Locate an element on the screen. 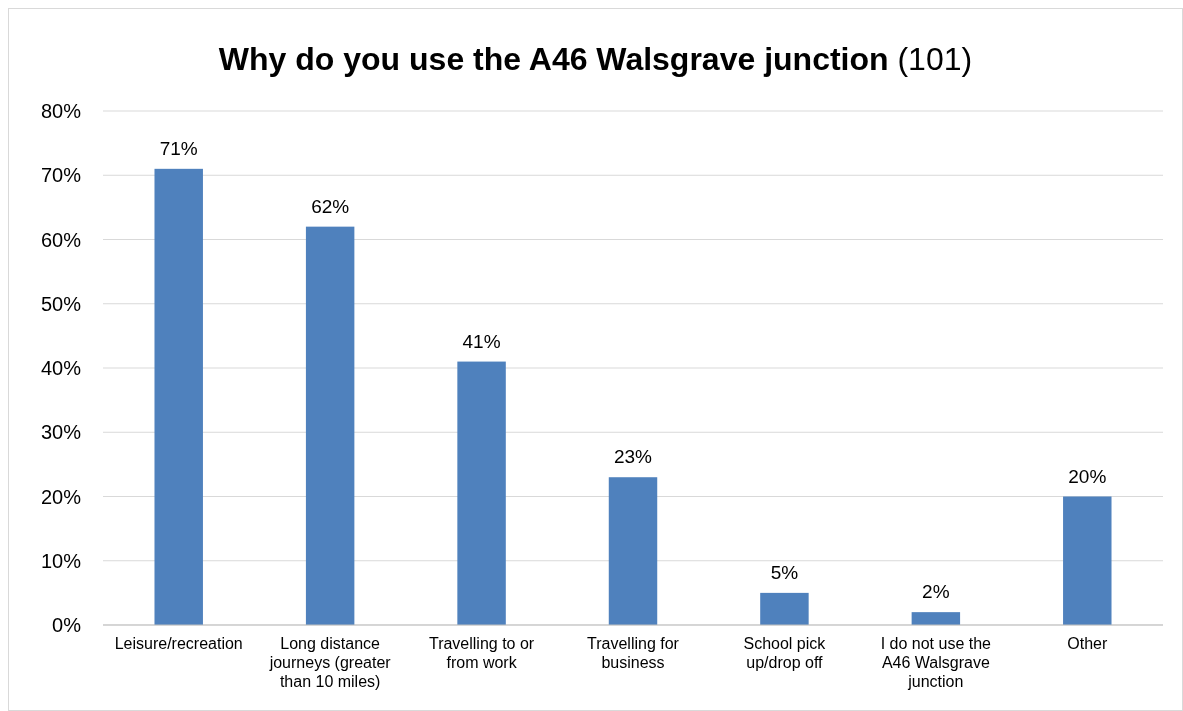  data-label: 2% is located at coordinates (936, 592).